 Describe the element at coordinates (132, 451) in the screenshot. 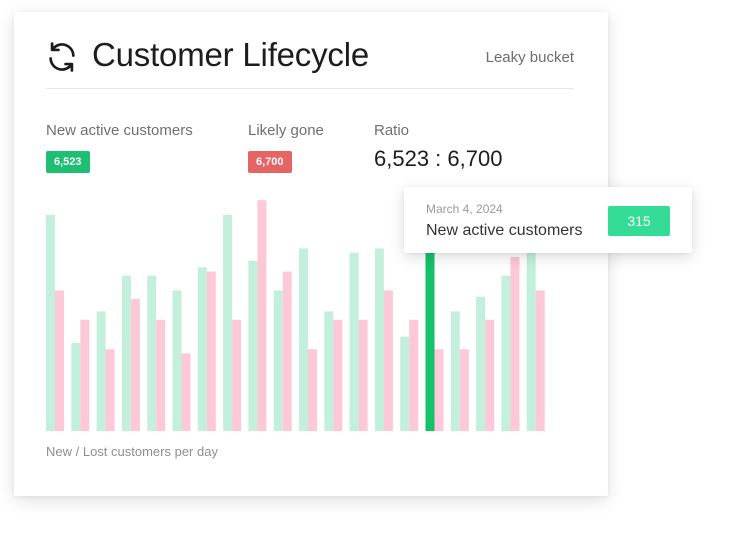

I see `chart-caption: New / Lost customers per day` at that location.